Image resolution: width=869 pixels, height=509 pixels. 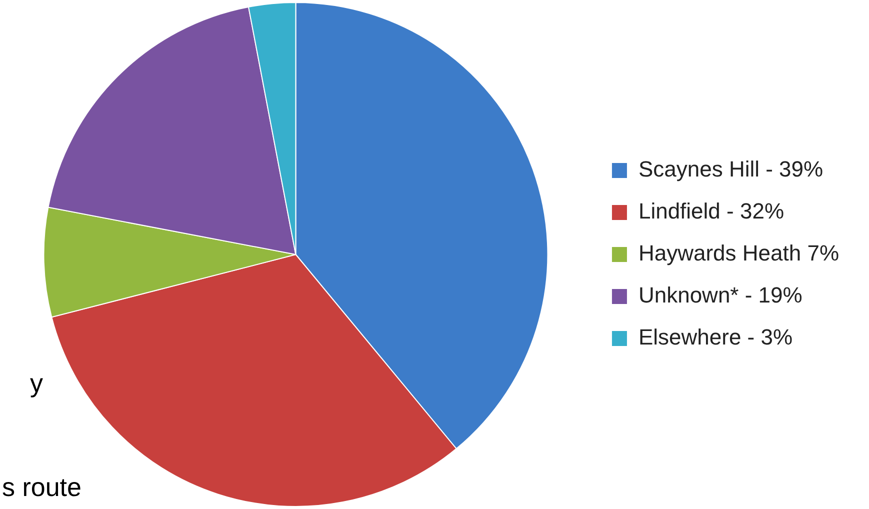 I want to click on legend-label: Lindfield - 32%, so click(x=711, y=211).